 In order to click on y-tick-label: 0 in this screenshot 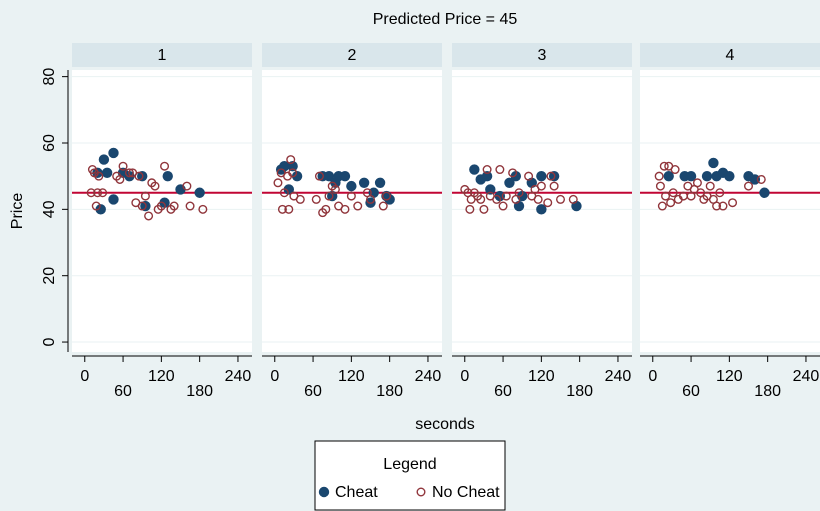, I will do `click(49, 342)`.